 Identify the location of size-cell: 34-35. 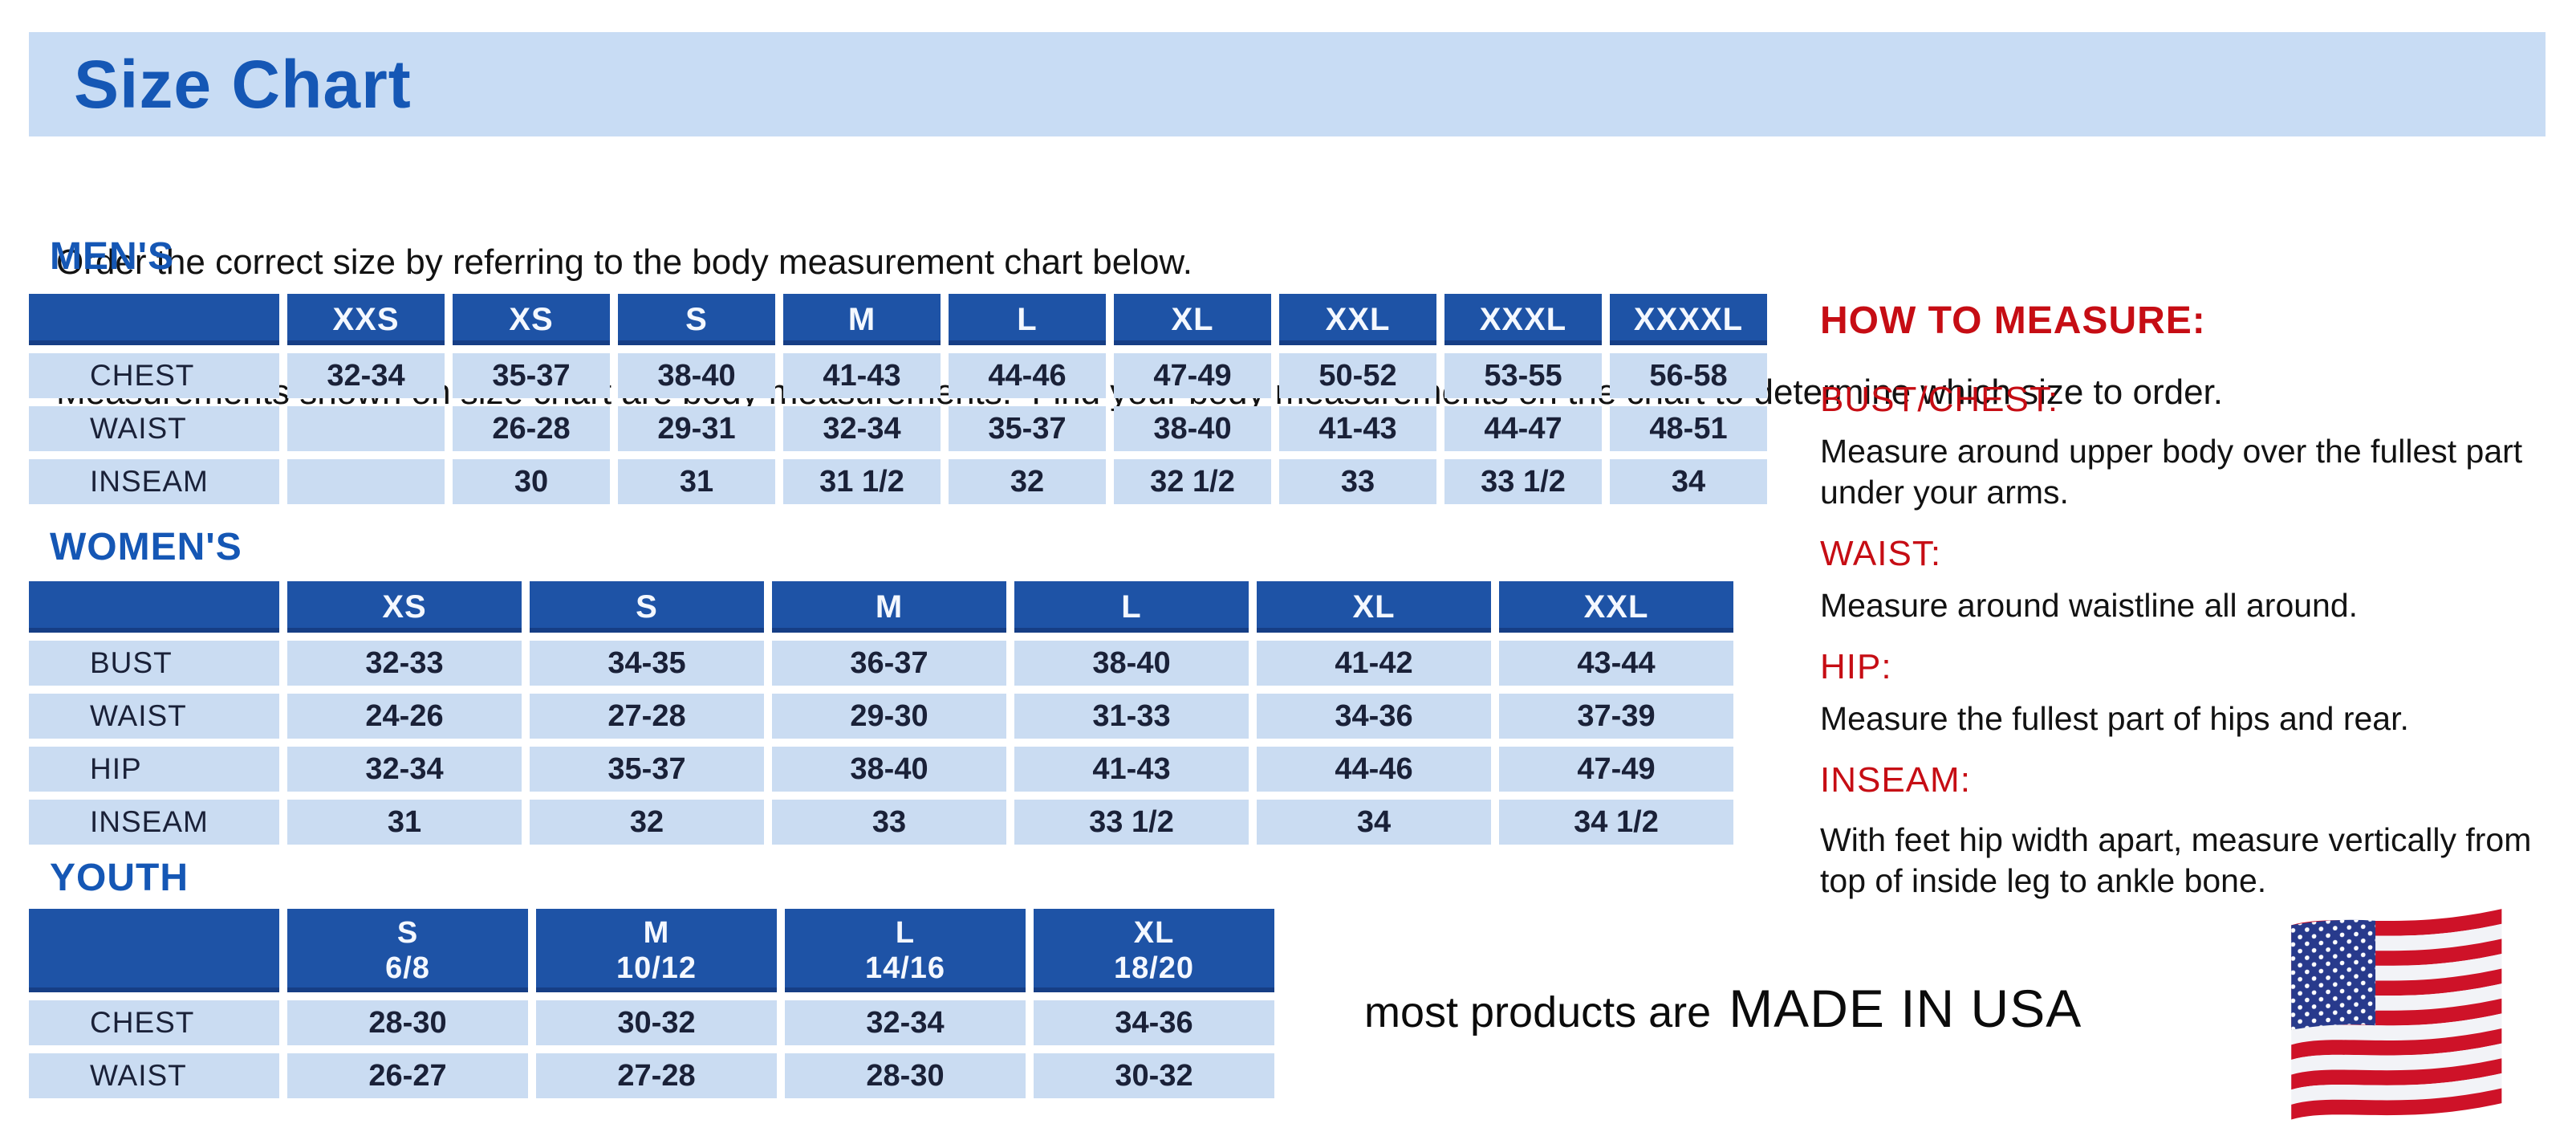
(647, 663).